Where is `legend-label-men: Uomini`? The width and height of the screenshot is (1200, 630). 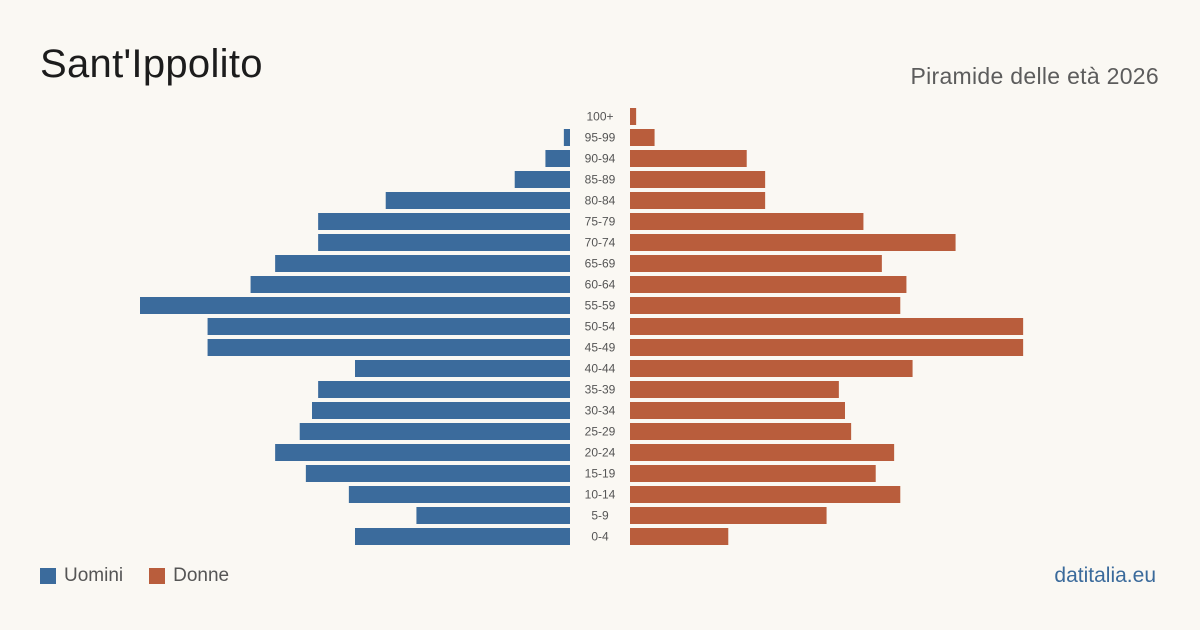
legend-label-men: Uomini is located at coordinates (94, 575).